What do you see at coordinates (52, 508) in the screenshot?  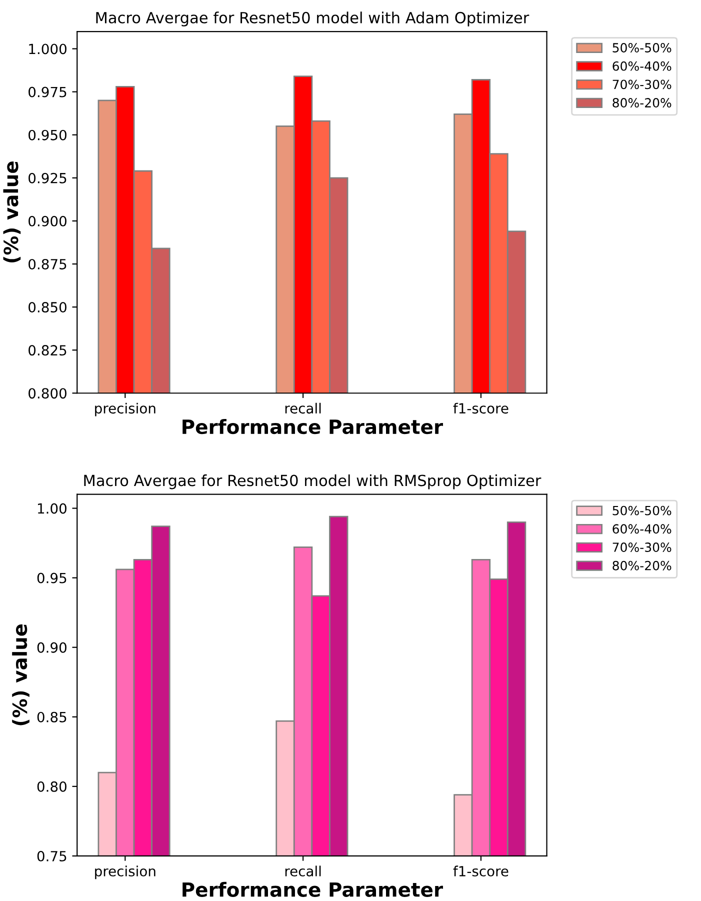 I see `y-tick-label: 1.00` at bounding box center [52, 508].